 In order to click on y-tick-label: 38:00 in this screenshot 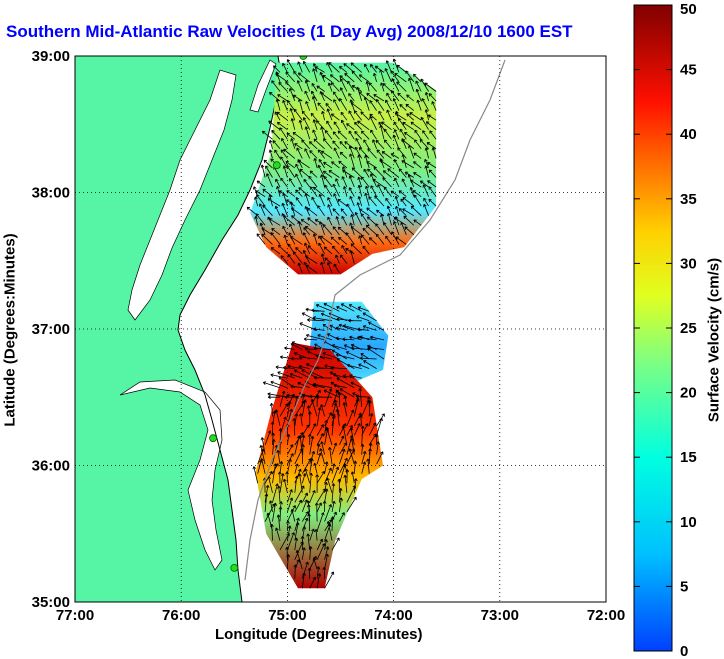, I will do `click(51, 193)`.